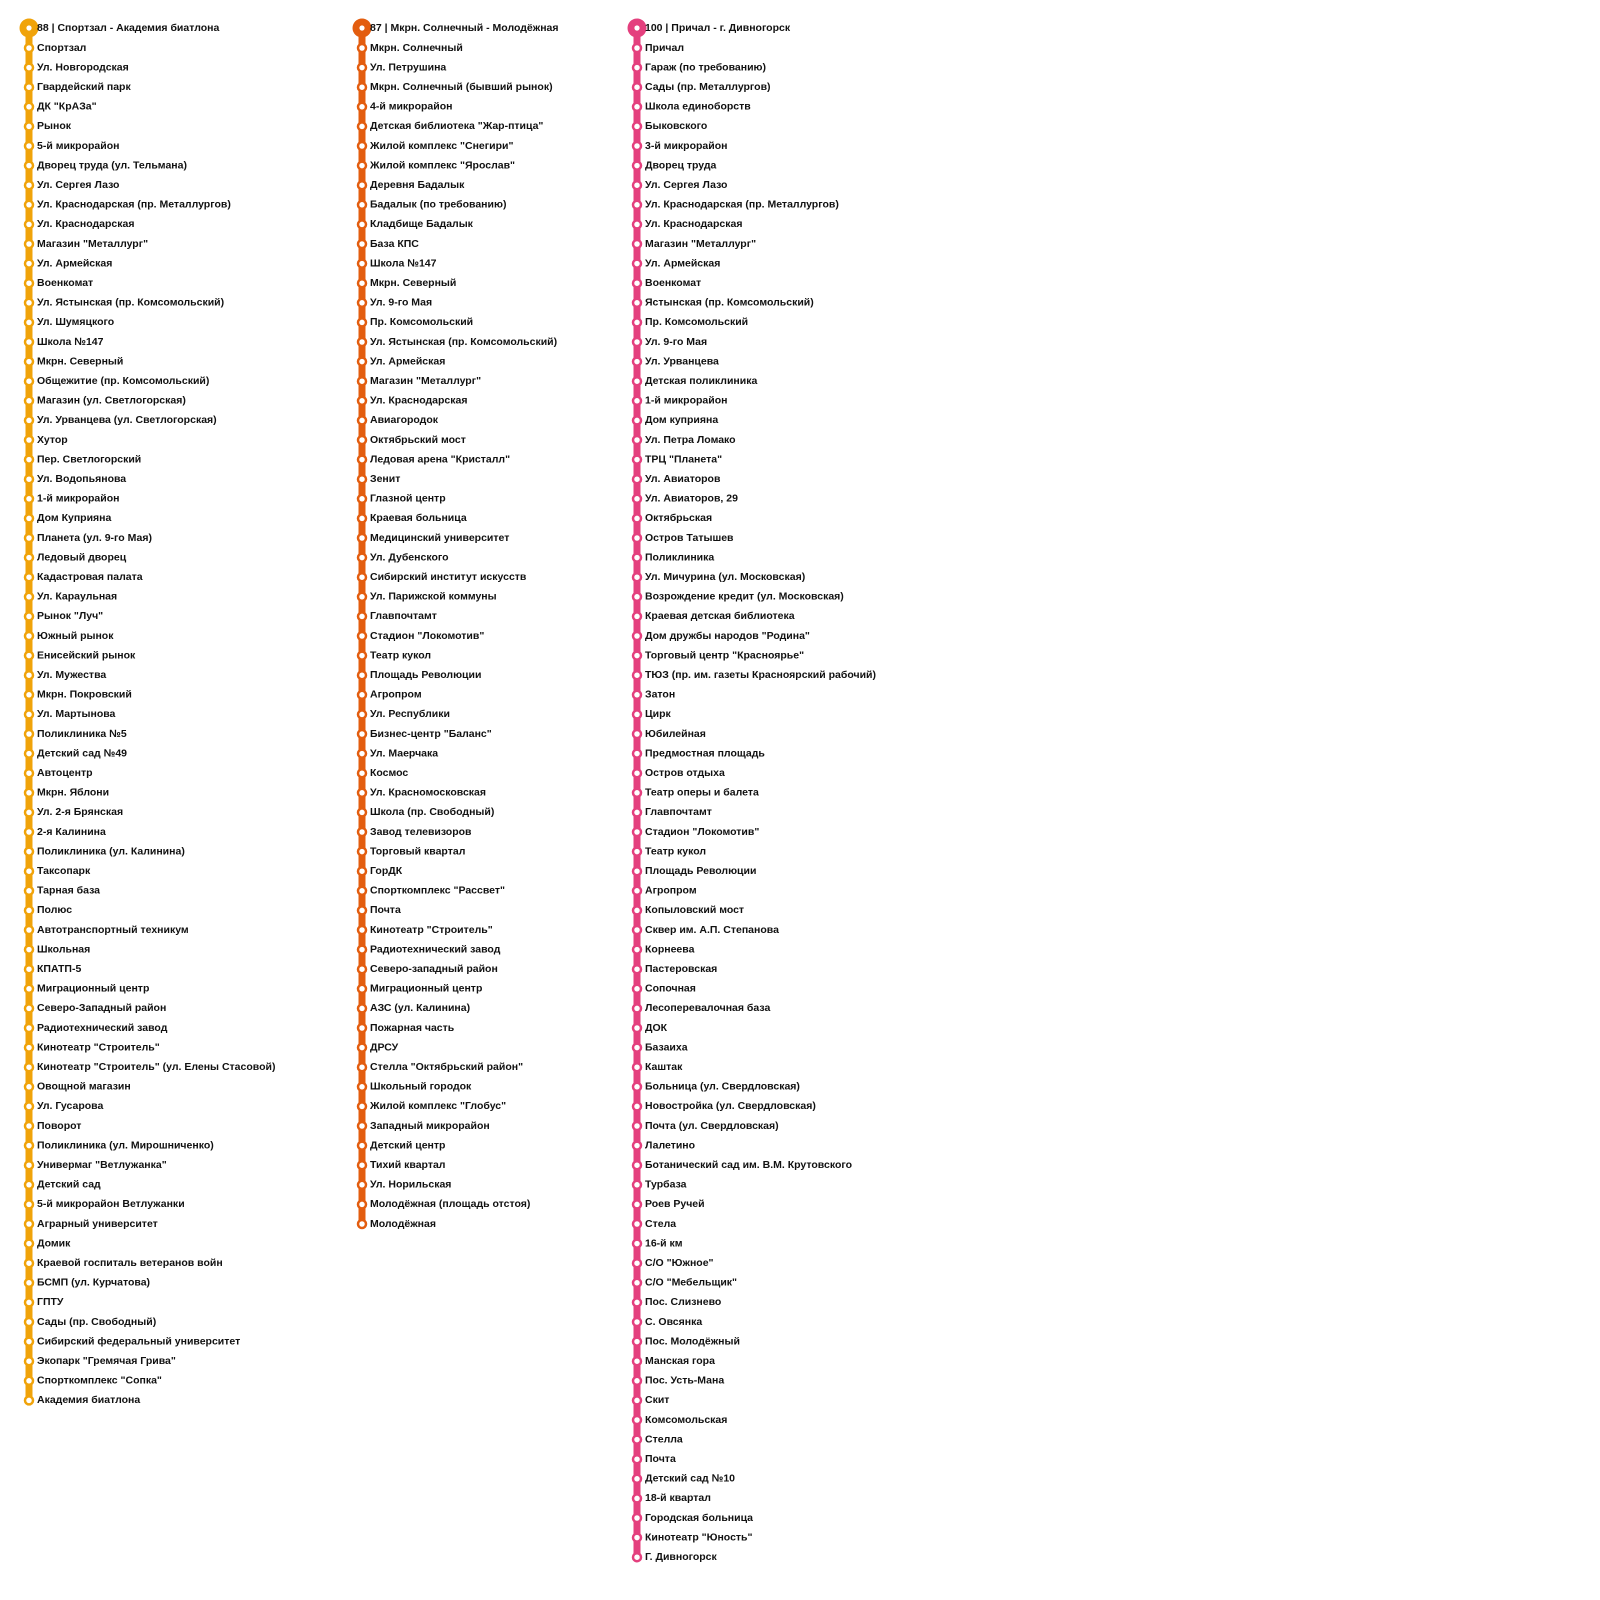 The height and width of the screenshot is (1600, 1600). What do you see at coordinates (71, 675) in the screenshot?
I see `stop-name: Ул. Мужества` at bounding box center [71, 675].